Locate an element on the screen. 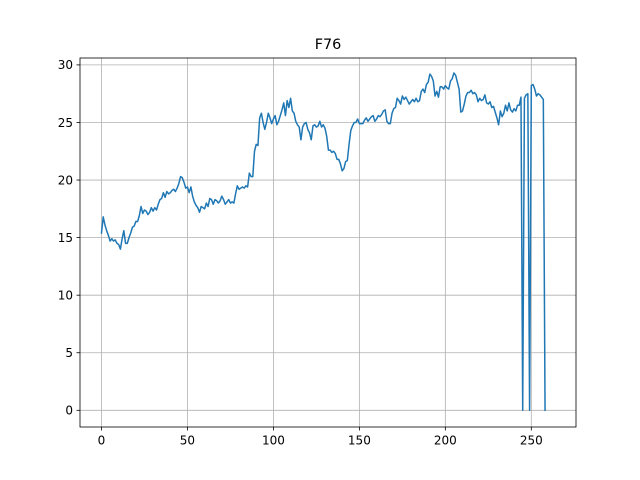 This screenshot has height=480, width=640. y-tick-label: 5 is located at coordinates (69, 353).